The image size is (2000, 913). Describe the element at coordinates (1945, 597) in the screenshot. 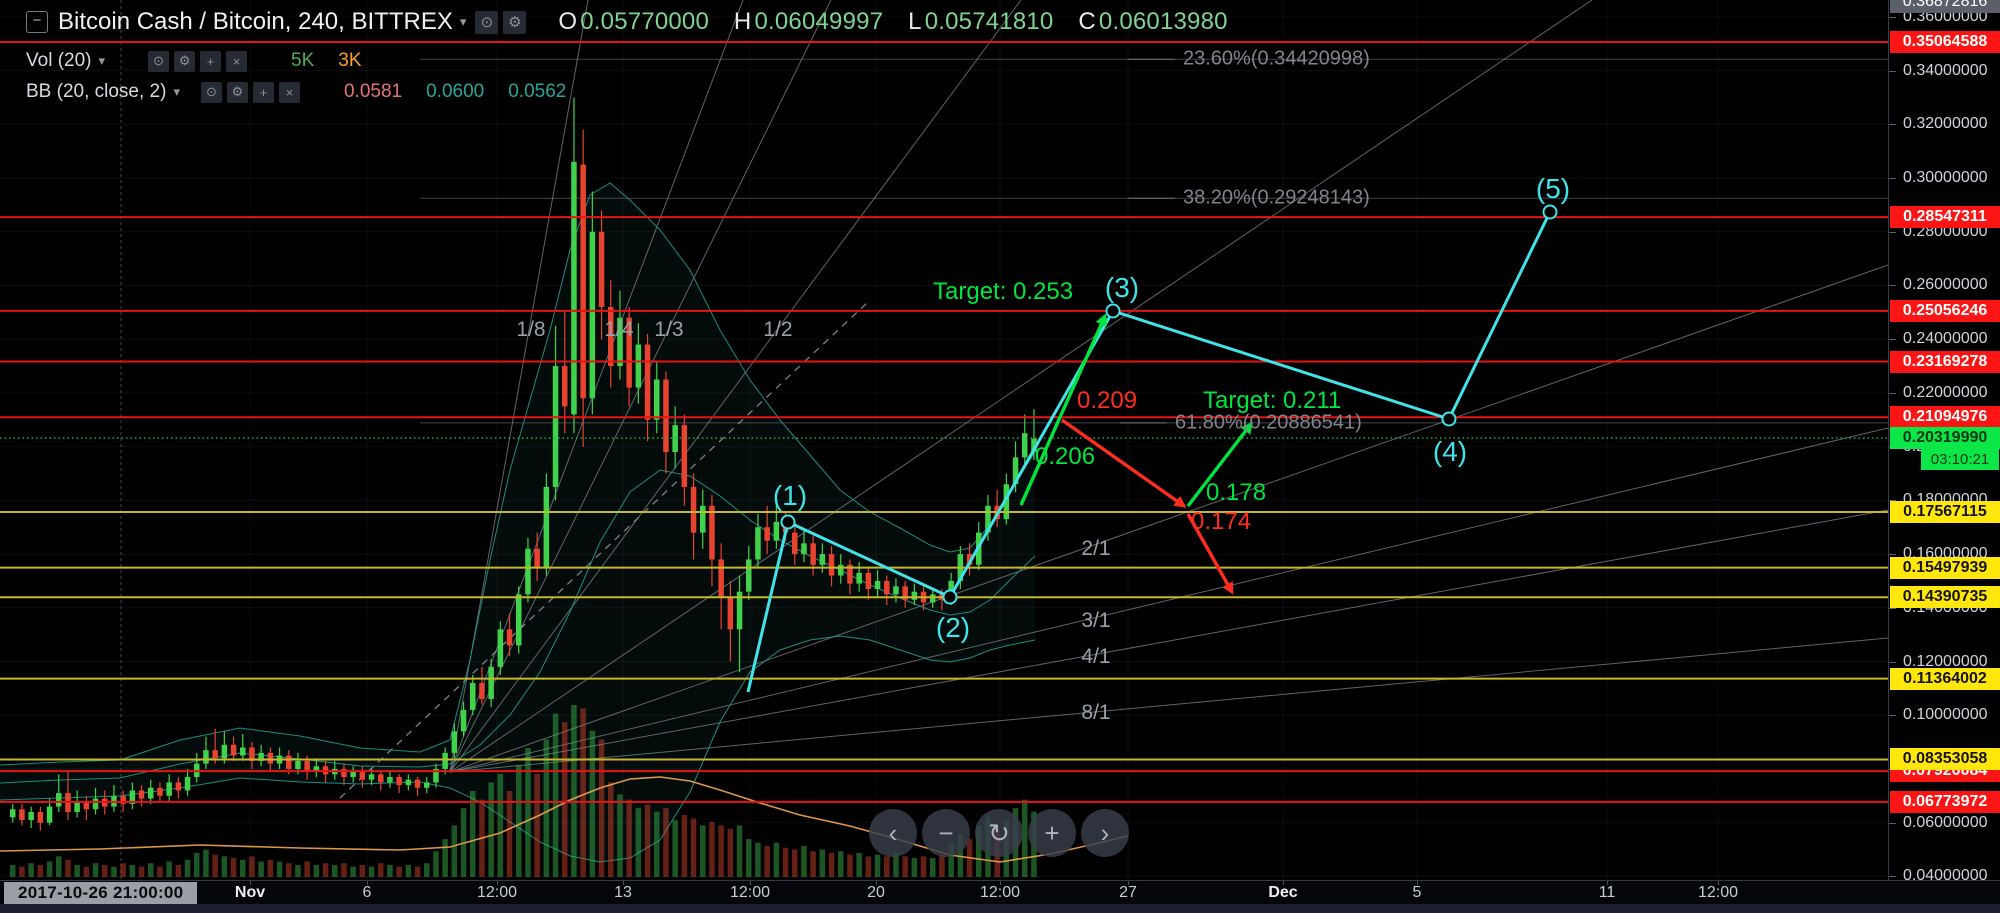

I see `price-alert-label-yellow: 0.14390735` at that location.